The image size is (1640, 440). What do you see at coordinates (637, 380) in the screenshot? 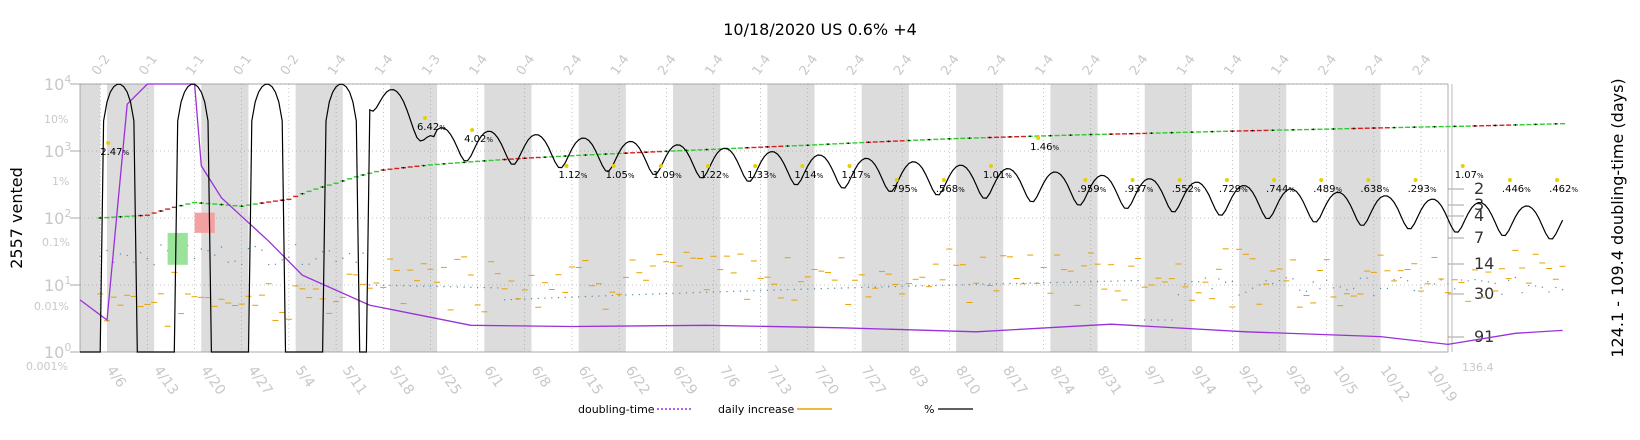
I see `x-tick-11: 6/22` at bounding box center [637, 380].